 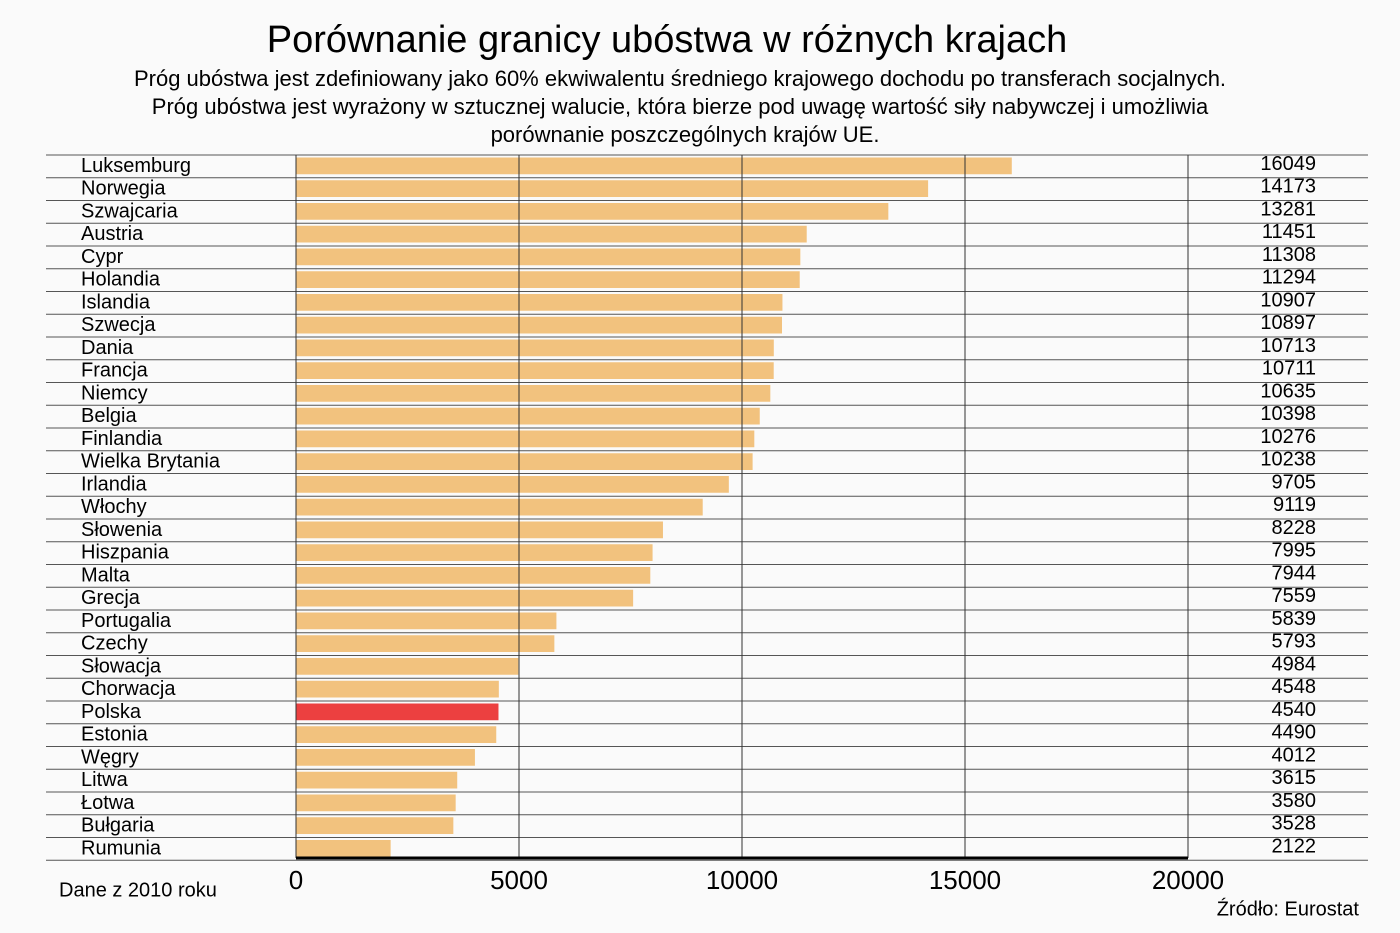 What do you see at coordinates (1294, 687) in the screenshot?
I see `value-label: 4548` at bounding box center [1294, 687].